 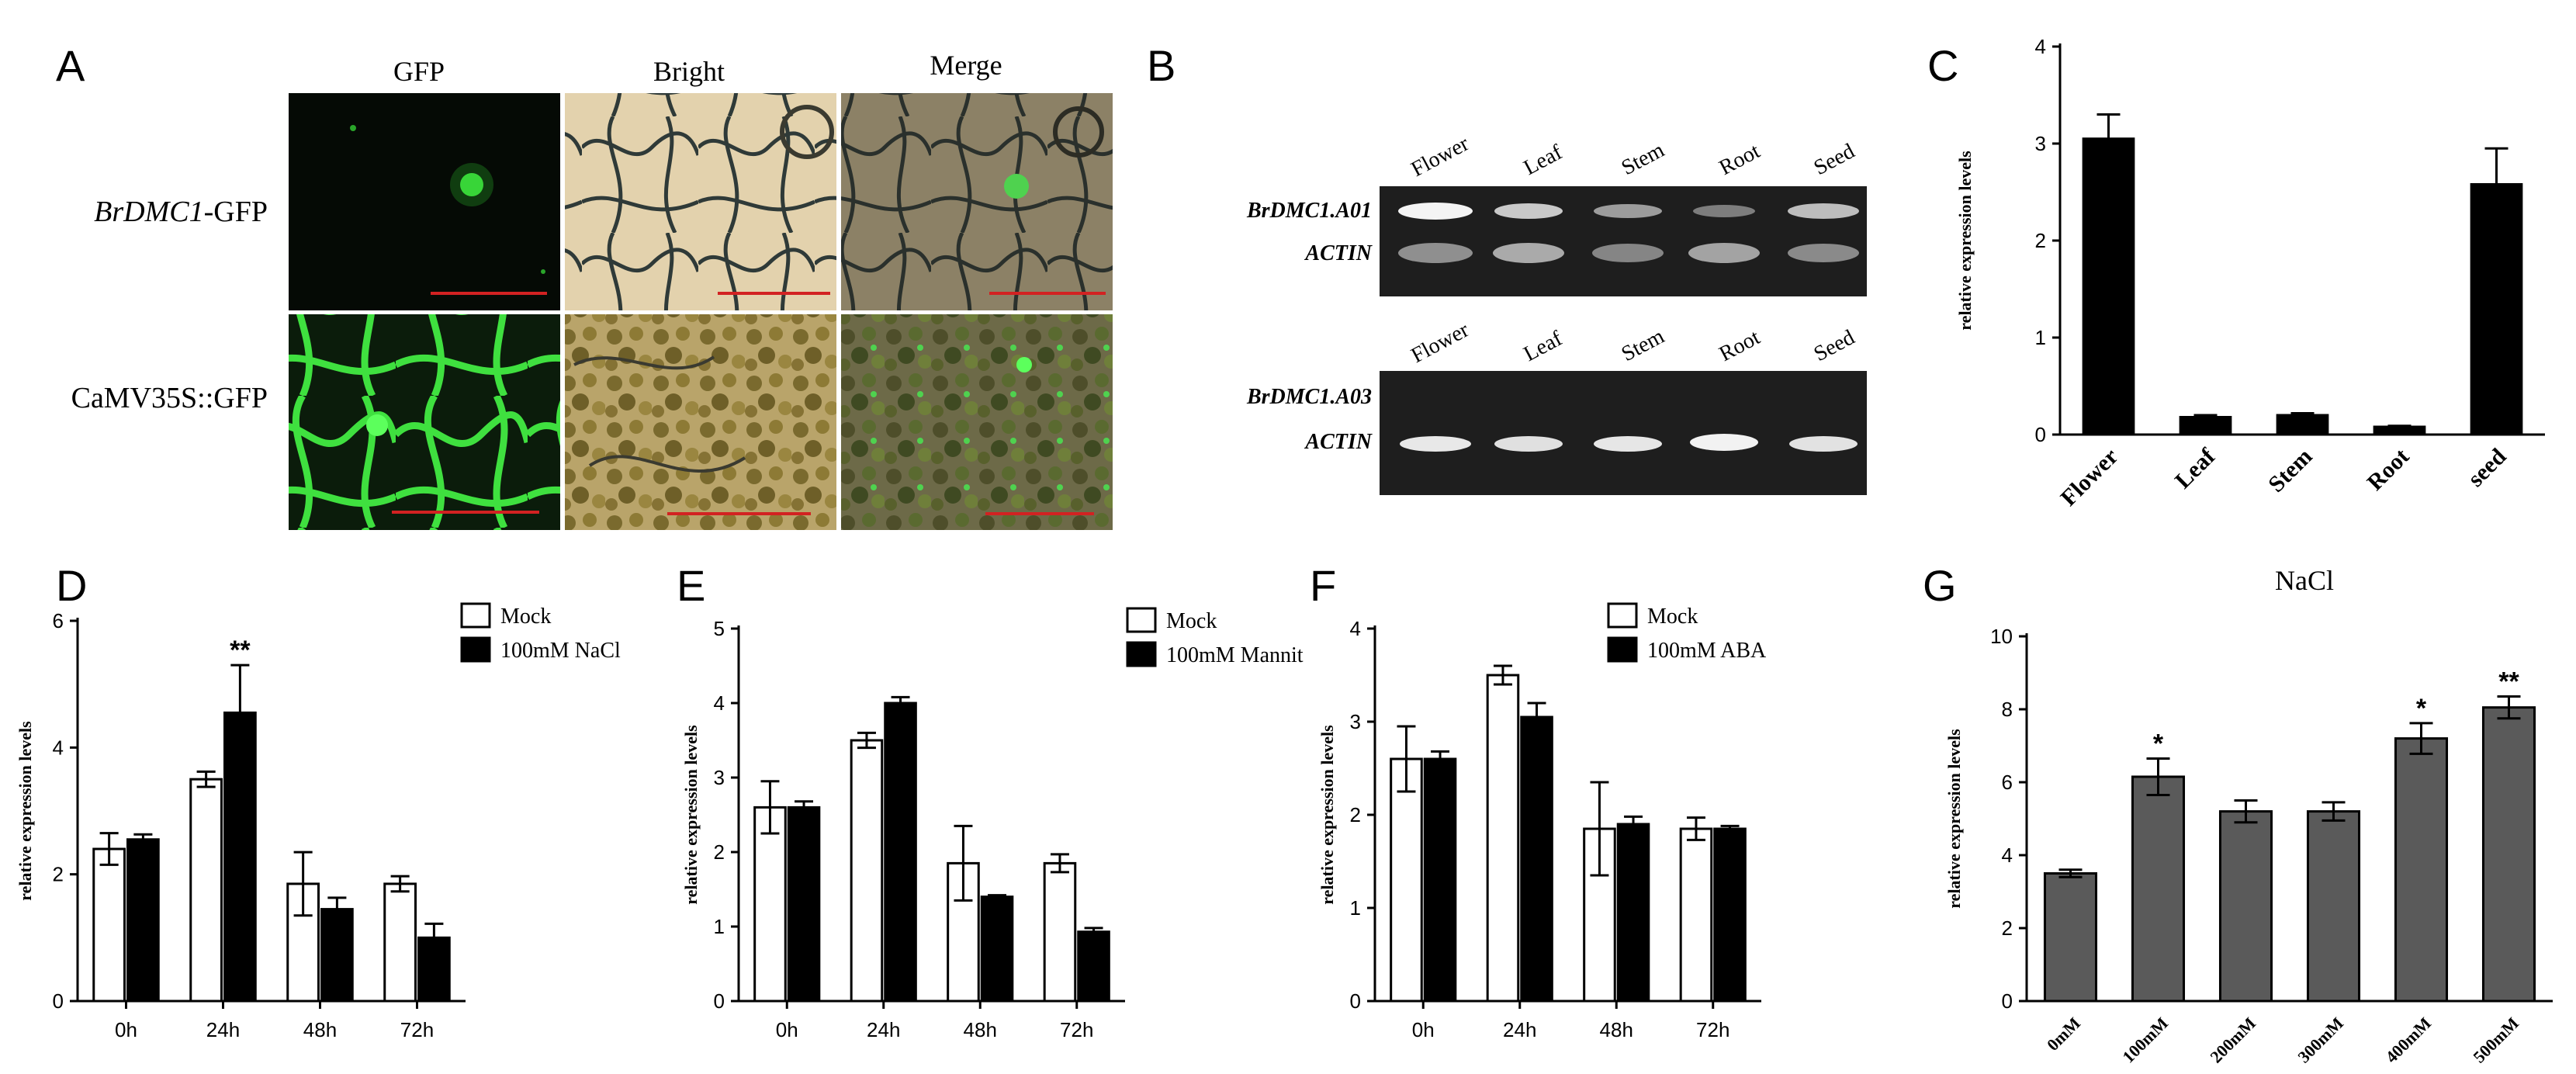 What do you see at coordinates (2290, 471) in the screenshot?
I see `chart-c-category-label: Stem` at bounding box center [2290, 471].